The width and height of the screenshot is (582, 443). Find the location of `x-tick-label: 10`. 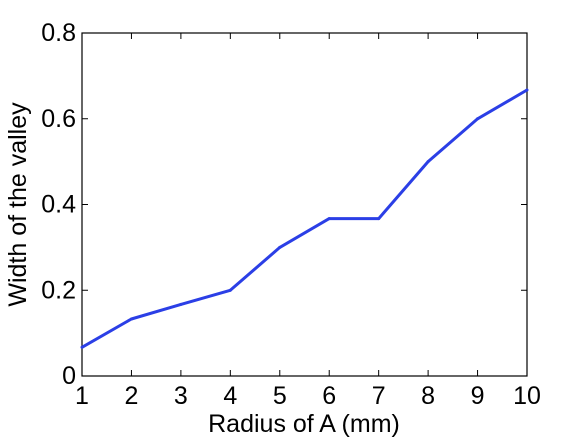

x-tick-label: 10 is located at coordinates (527, 396).